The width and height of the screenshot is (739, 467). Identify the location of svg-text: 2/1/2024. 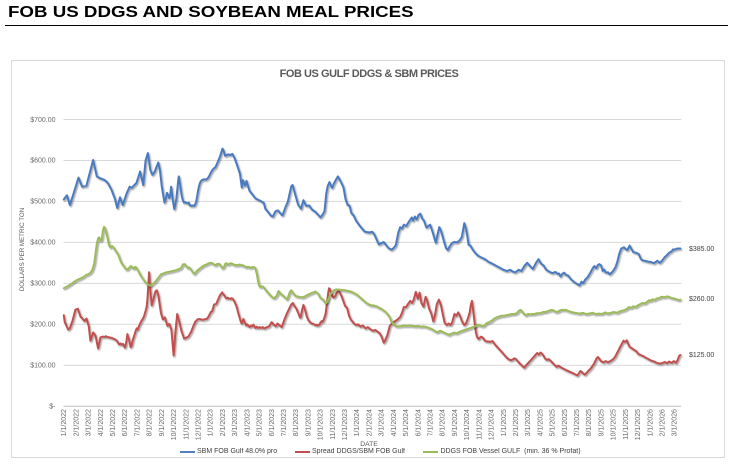
(369, 422).